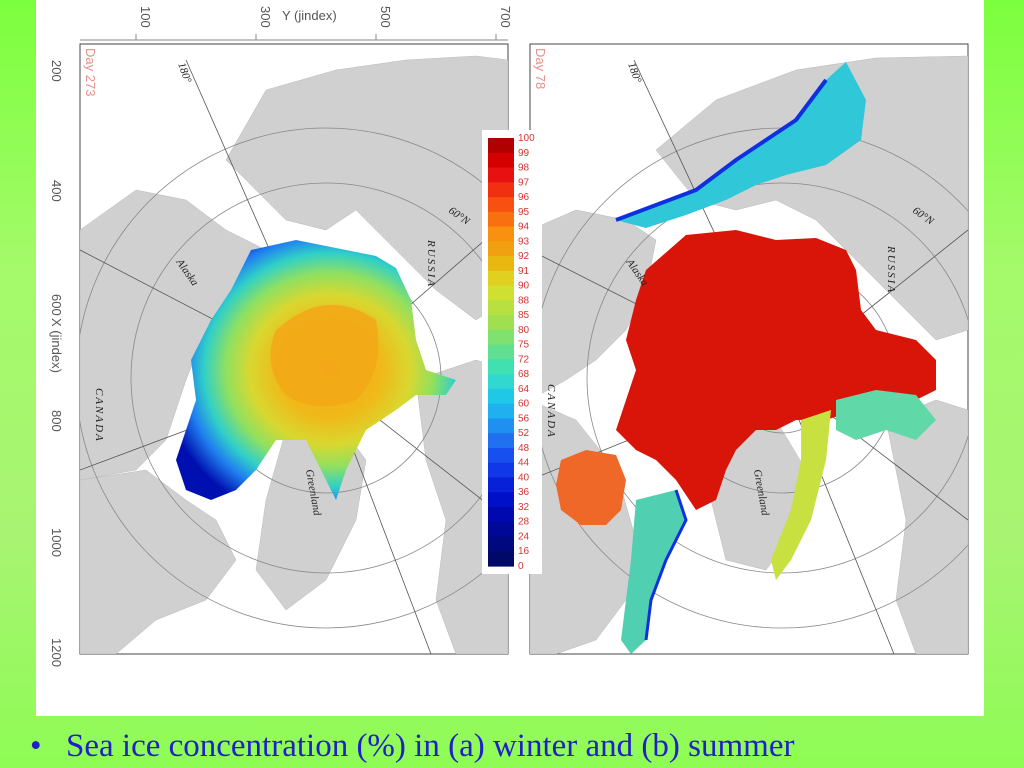 This screenshot has height=768, width=1024. What do you see at coordinates (524, 256) in the screenshot?
I see `colorbar-tick-label: 92` at bounding box center [524, 256].